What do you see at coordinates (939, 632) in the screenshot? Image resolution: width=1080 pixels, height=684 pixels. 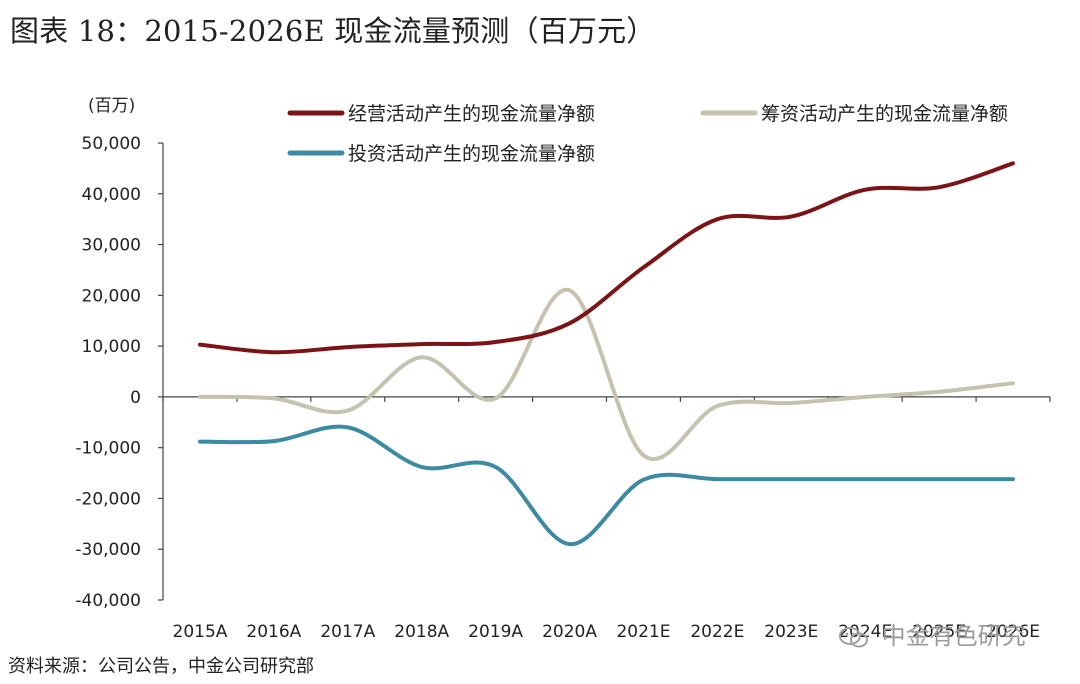 I see `x-tick-label: 2025E` at bounding box center [939, 632].